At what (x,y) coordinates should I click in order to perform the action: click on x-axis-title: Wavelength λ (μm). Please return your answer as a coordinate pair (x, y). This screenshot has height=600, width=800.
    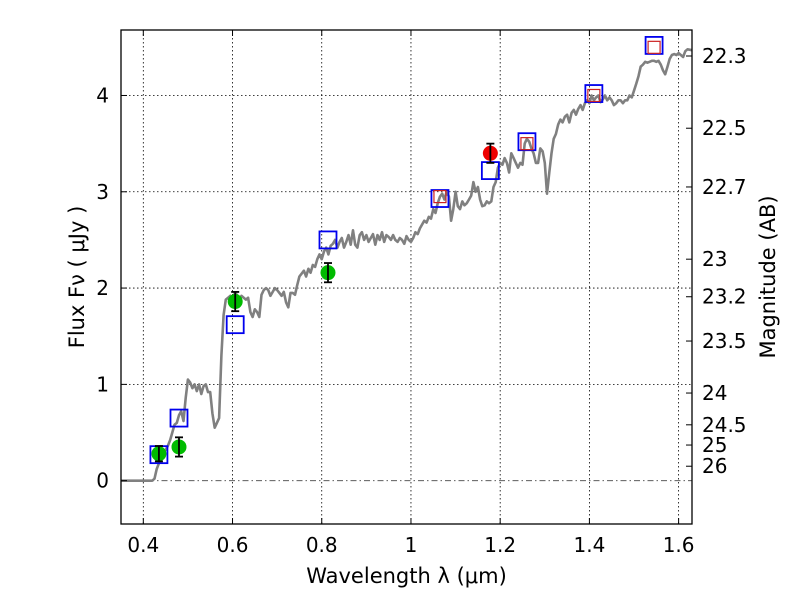
    Looking at the image, I should click on (406, 576).